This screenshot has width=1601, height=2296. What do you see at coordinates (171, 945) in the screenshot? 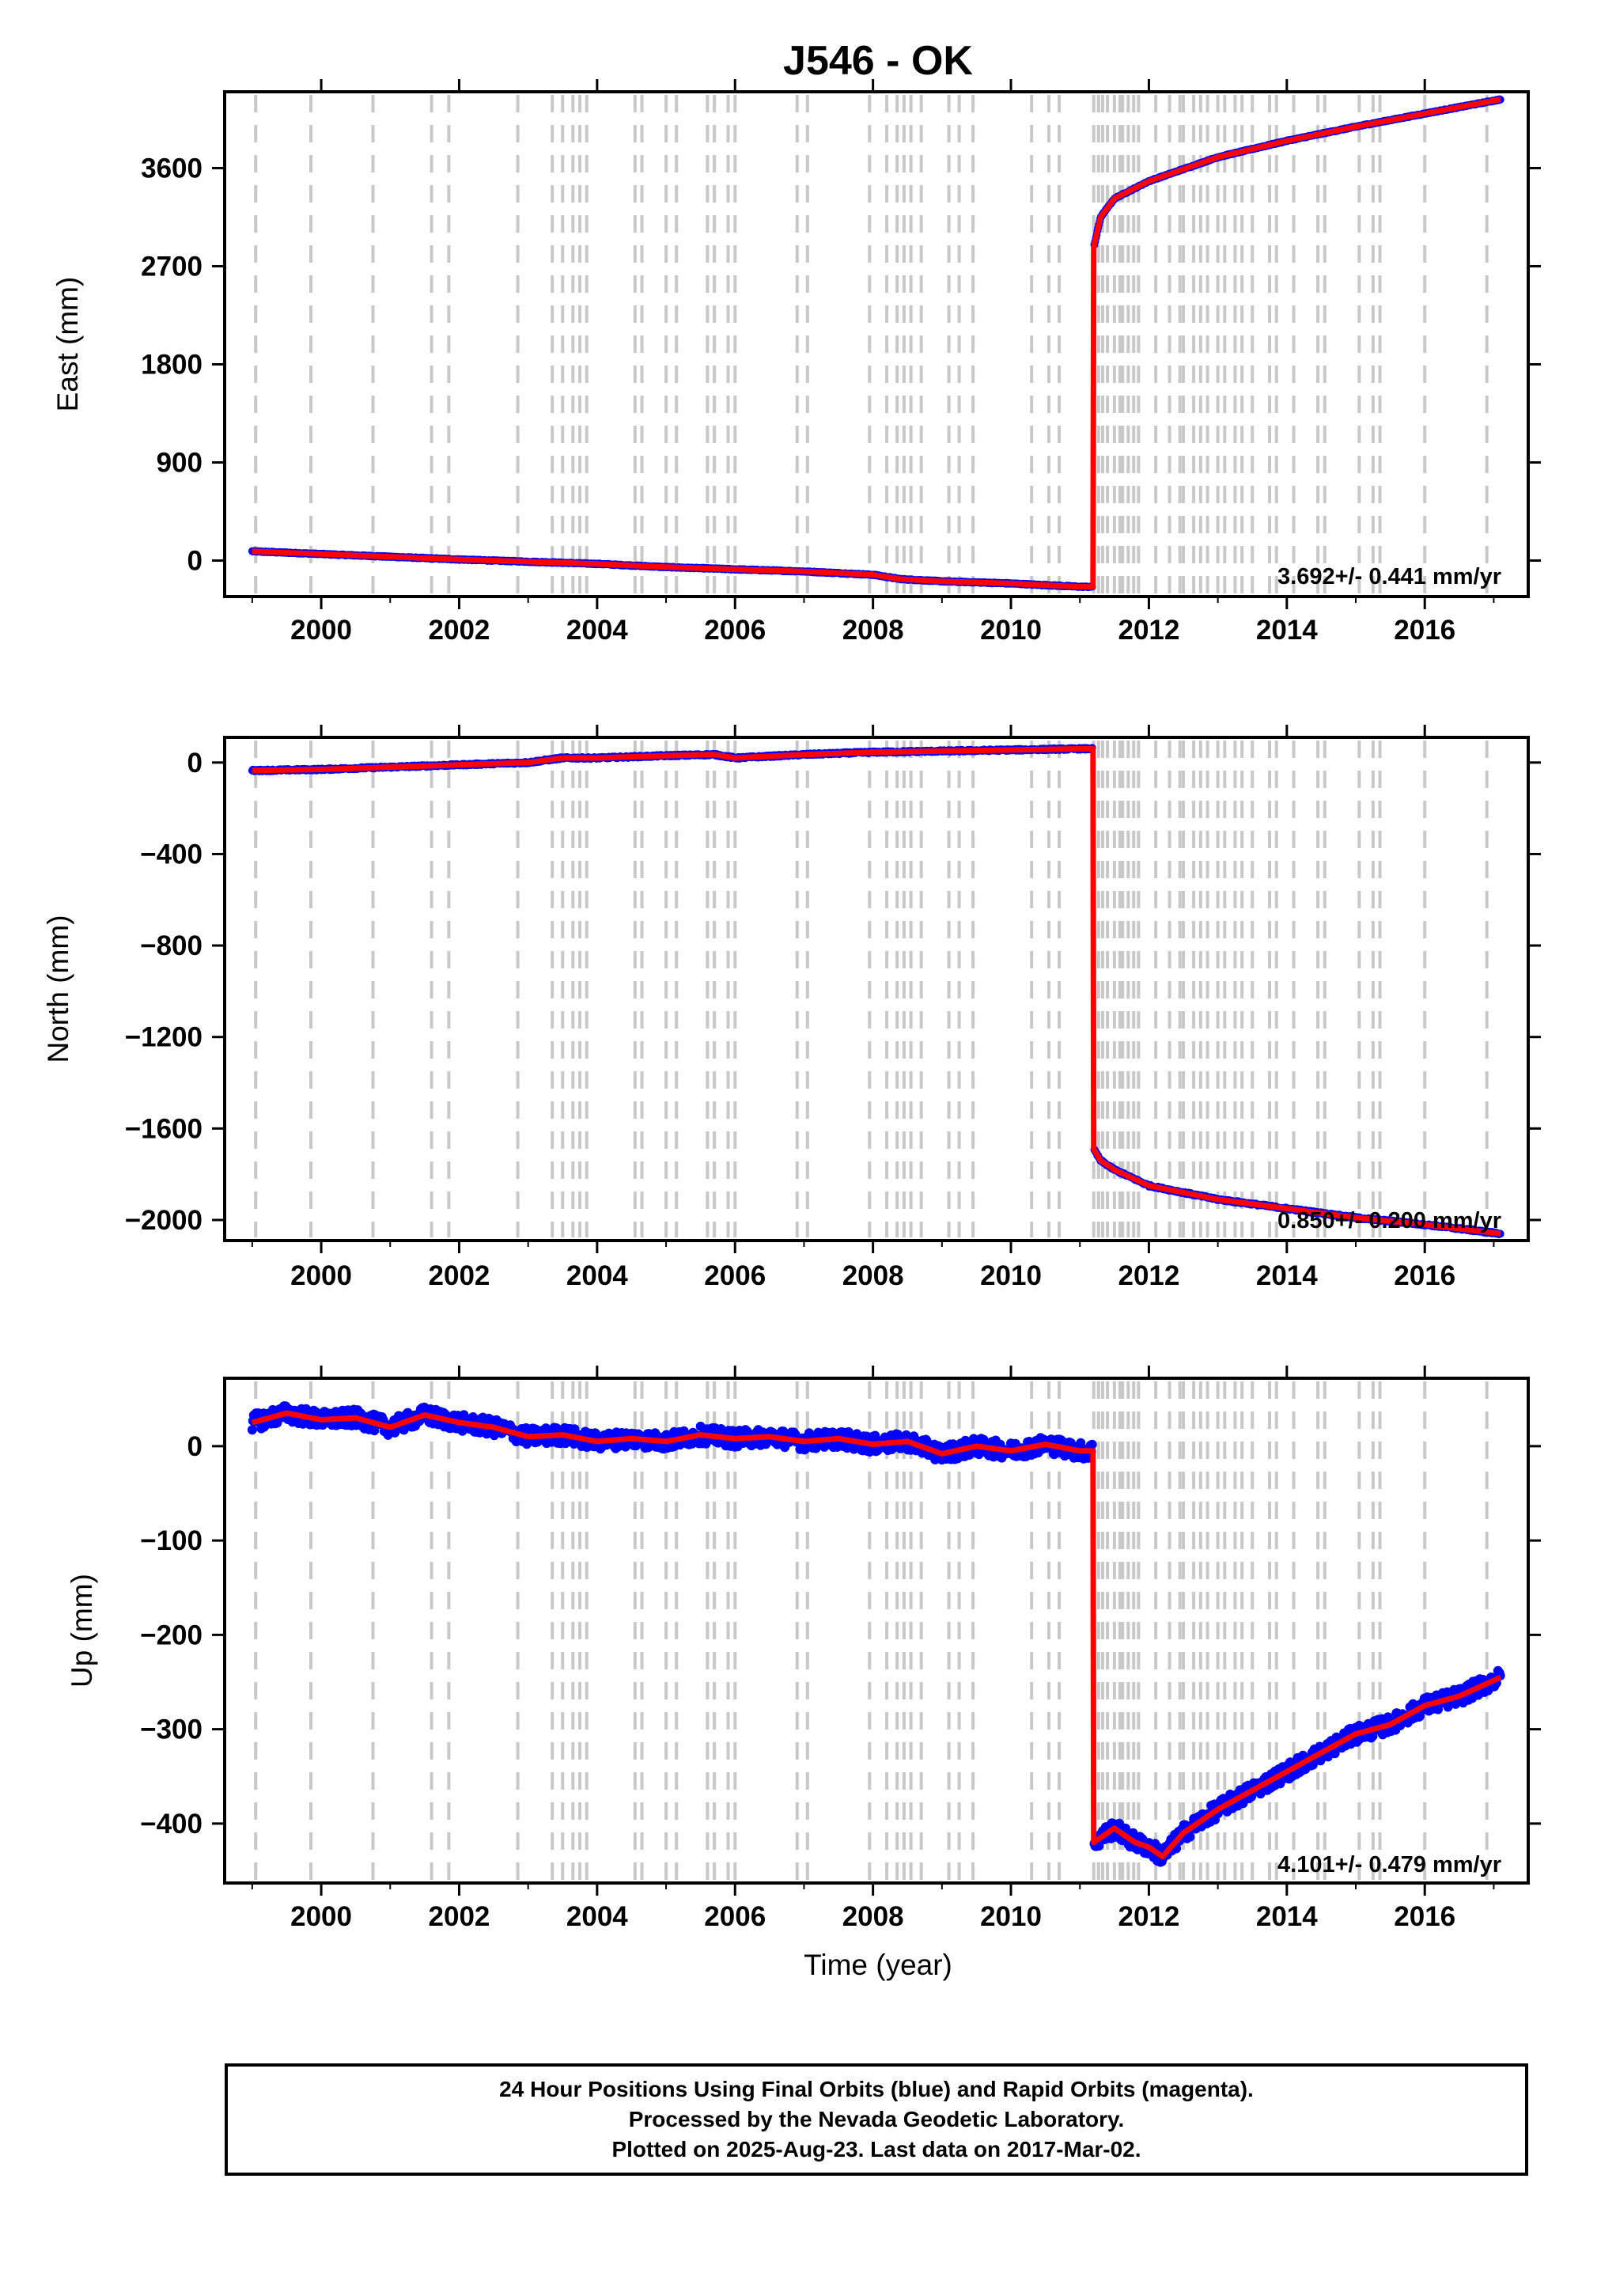
I see `y-tick-label: −800` at bounding box center [171, 945].